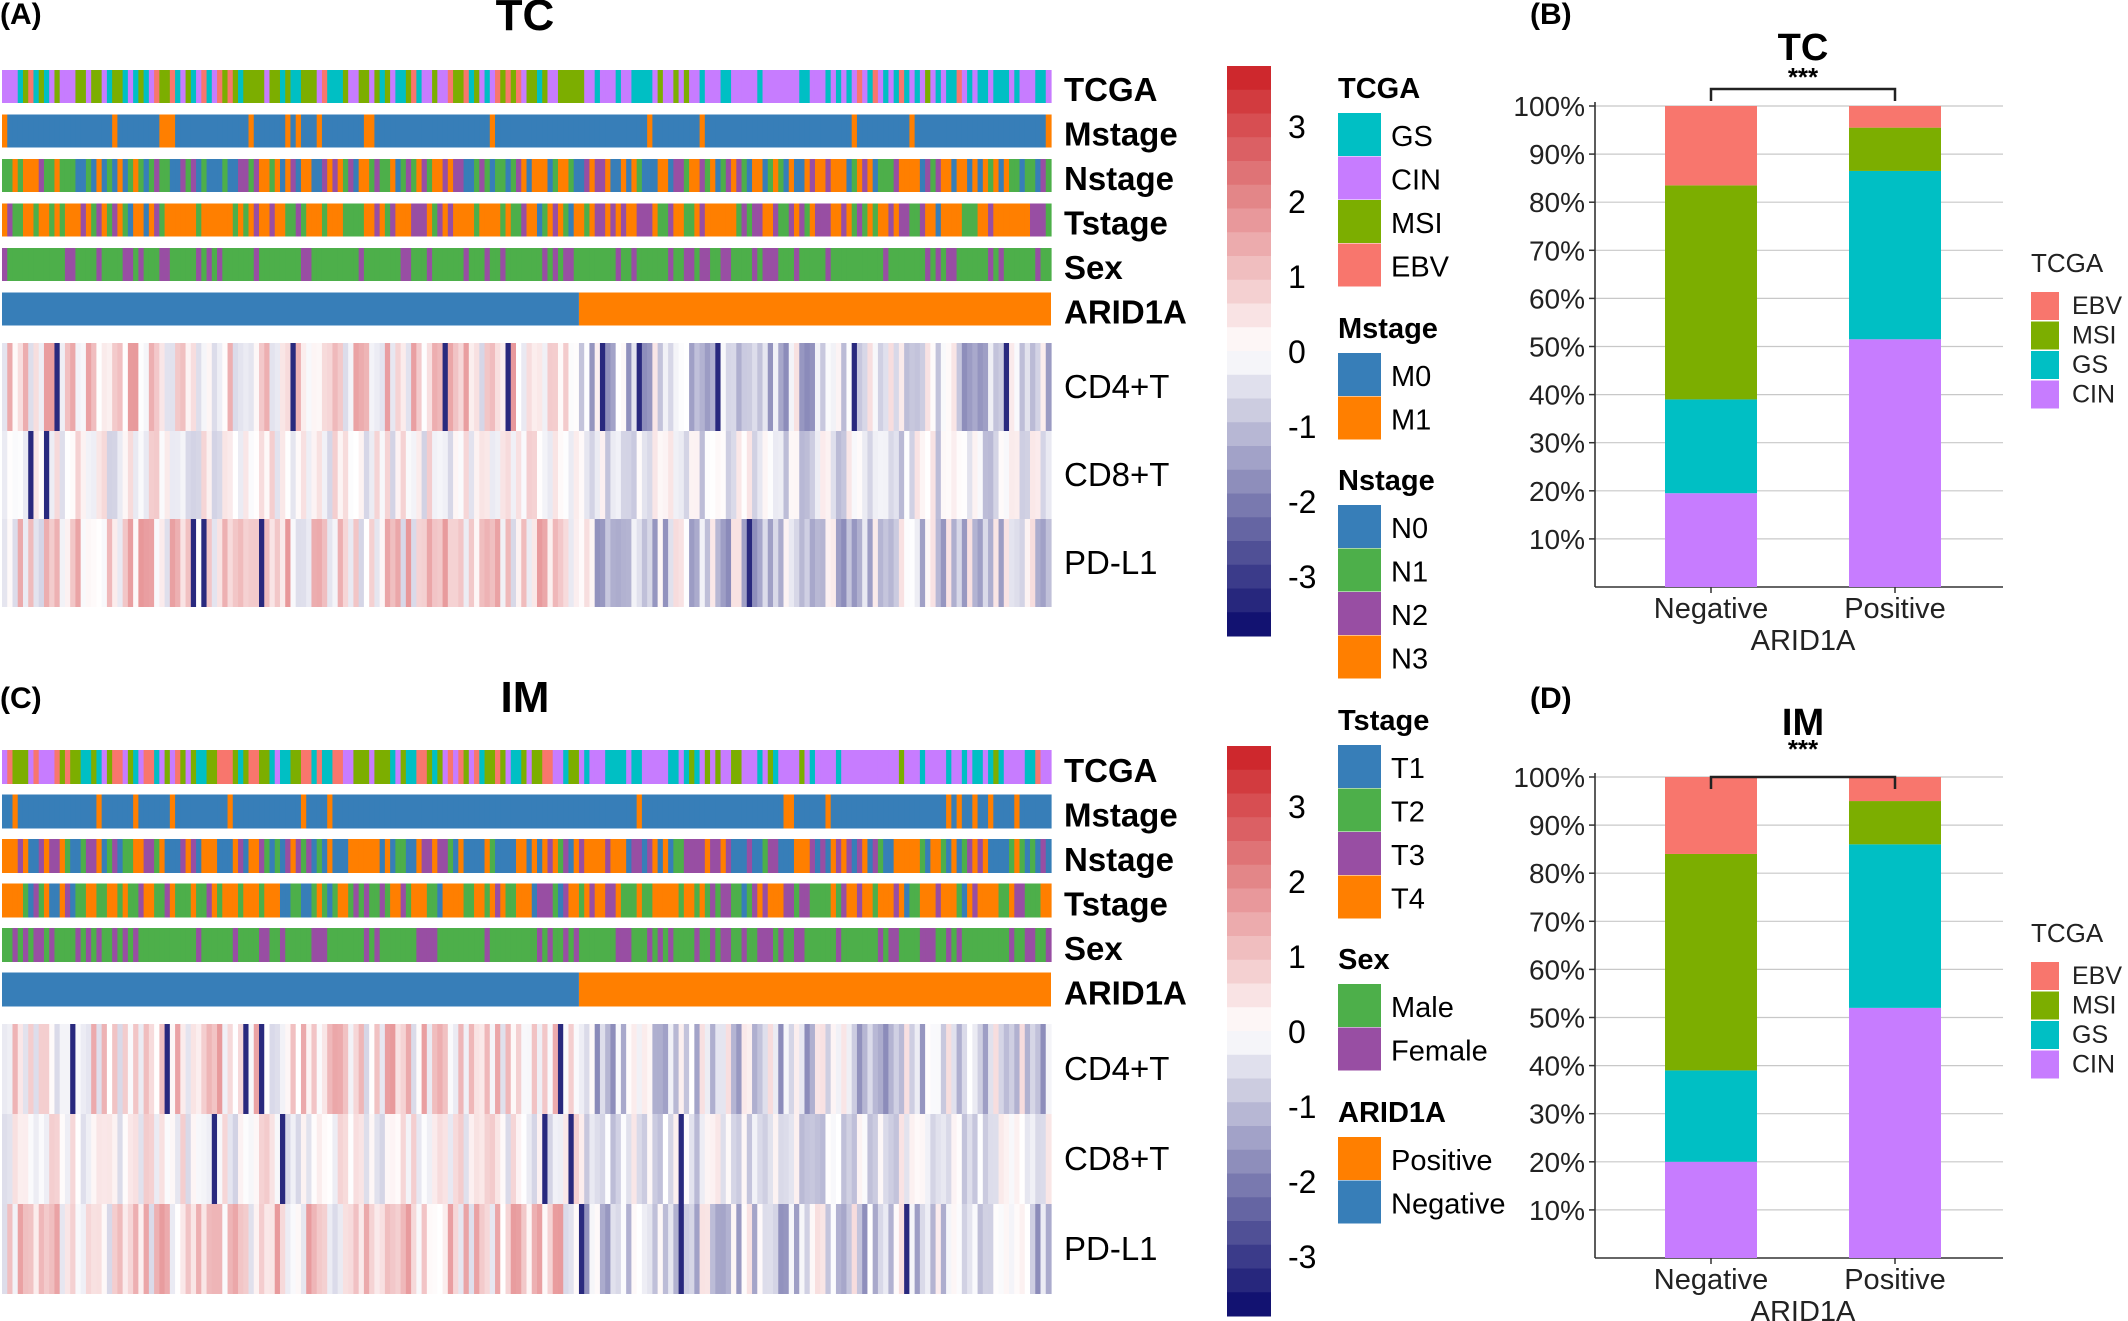 The height and width of the screenshot is (1321, 2128). I want to click on y-tick-label: 20%, so click(1557, 1162).